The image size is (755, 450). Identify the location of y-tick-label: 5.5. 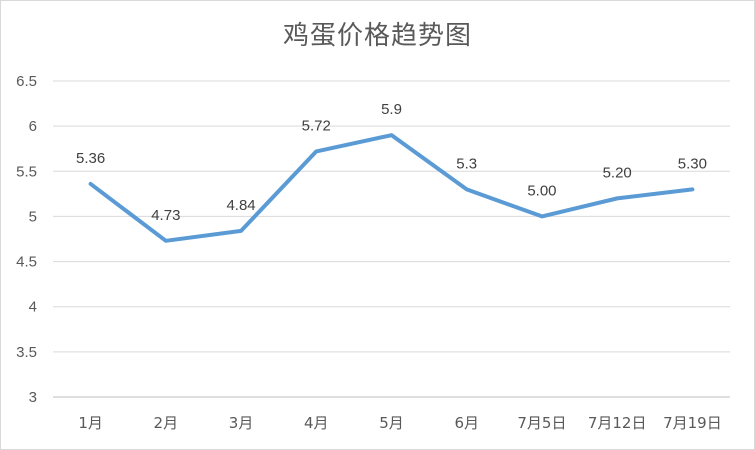
(26, 171).